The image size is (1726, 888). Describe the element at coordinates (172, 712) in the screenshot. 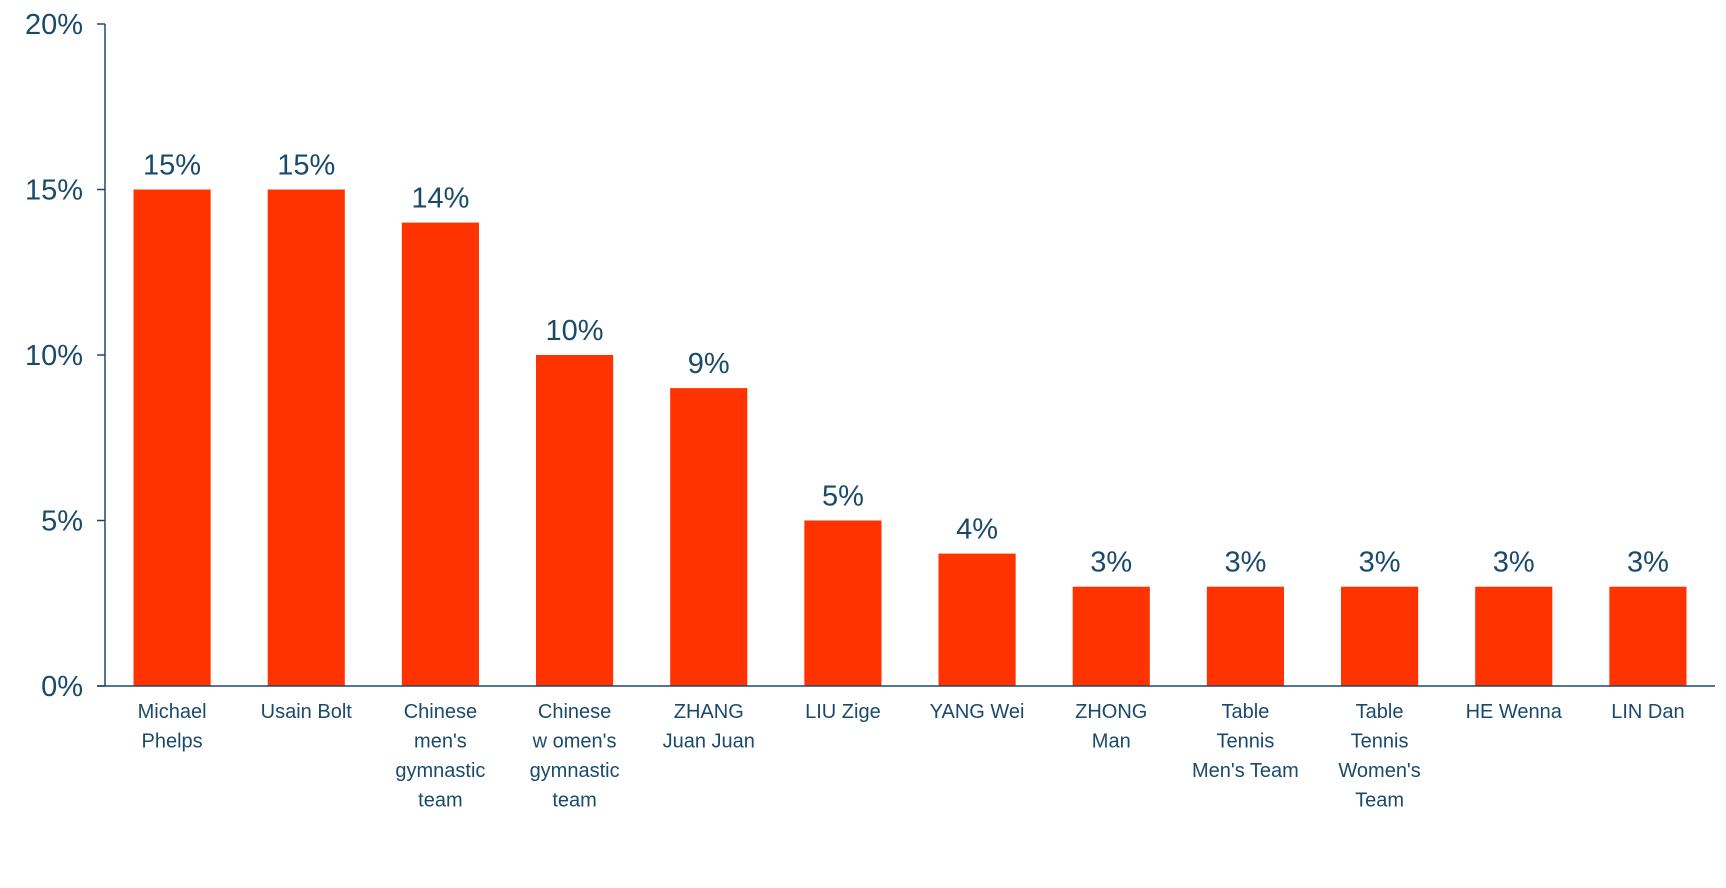

I see `x-tick-label-line: Michael` at that location.